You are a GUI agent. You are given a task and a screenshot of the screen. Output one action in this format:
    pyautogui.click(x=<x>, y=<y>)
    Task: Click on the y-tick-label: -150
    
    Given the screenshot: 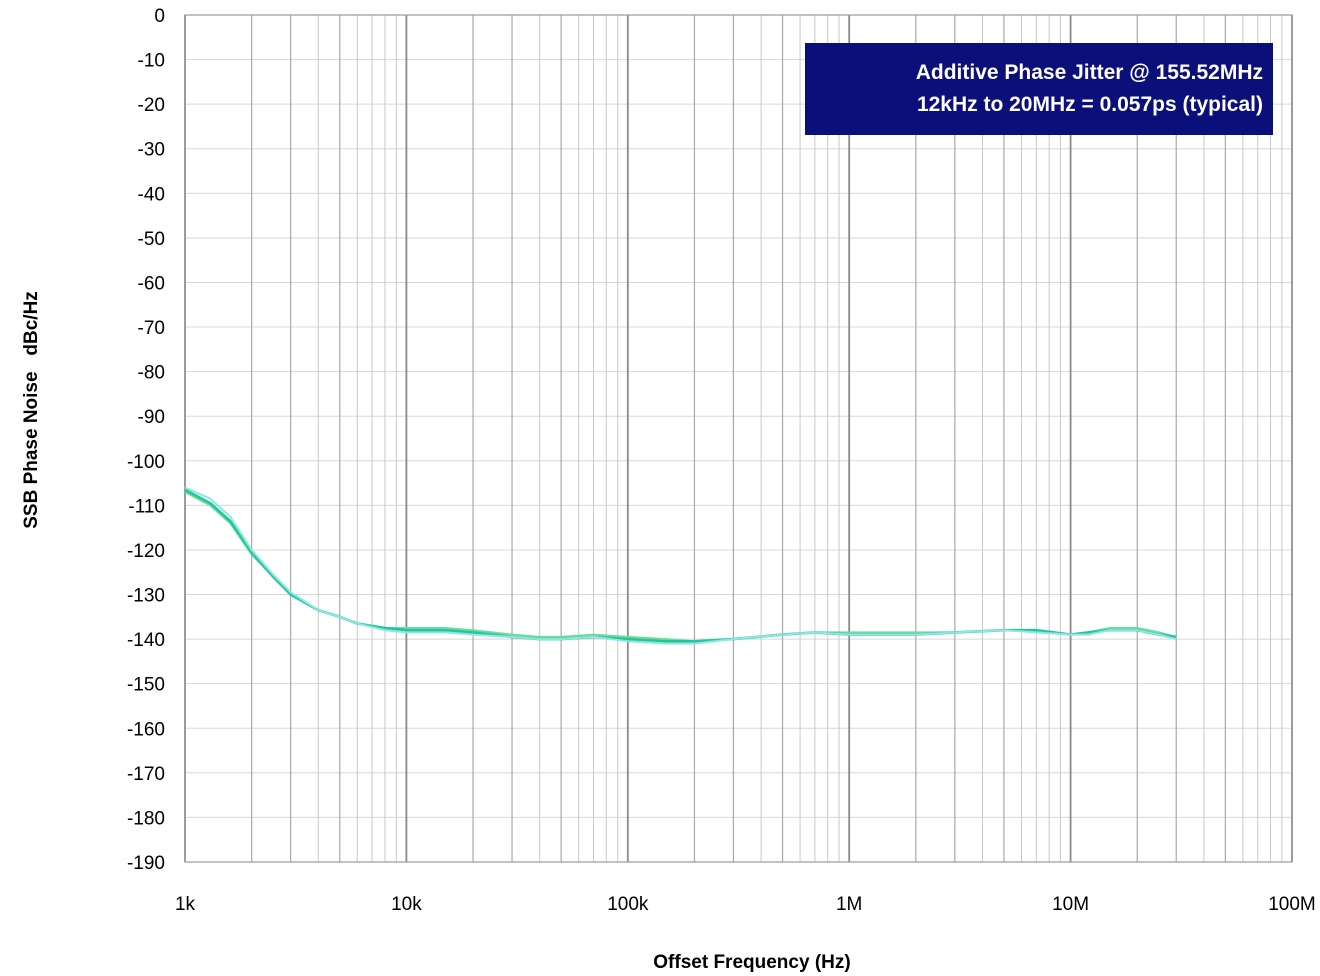 What is the action you would take?
    pyautogui.click(x=146, y=685)
    